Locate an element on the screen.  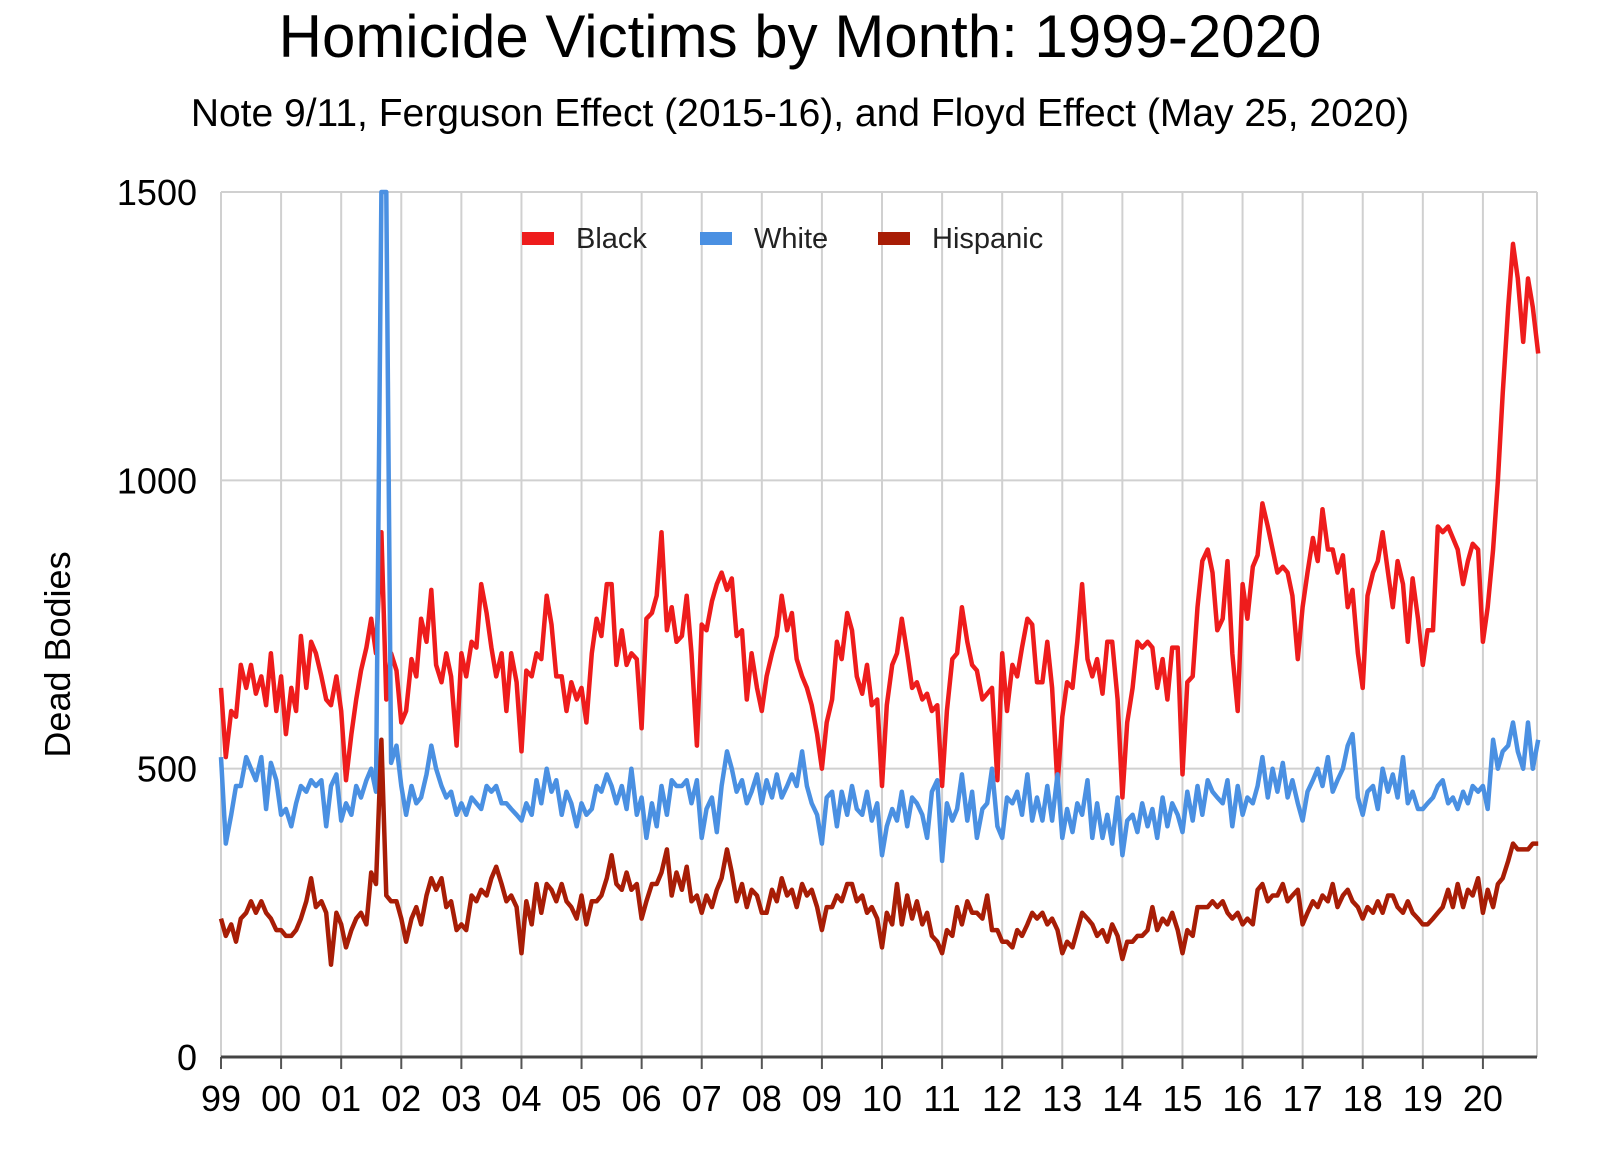
x-tick-label: 01 is located at coordinates (341, 1098).